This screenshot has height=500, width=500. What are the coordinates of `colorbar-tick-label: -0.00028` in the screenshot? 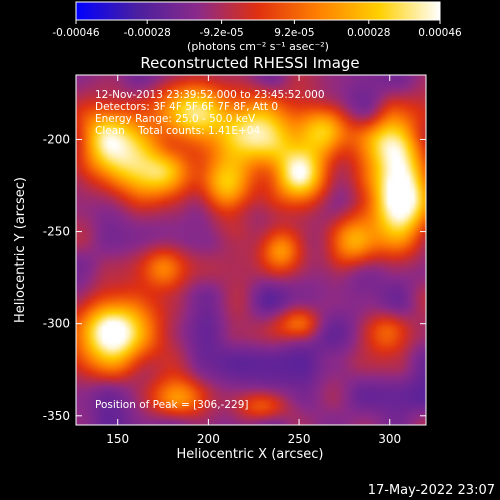 It's located at (147, 33).